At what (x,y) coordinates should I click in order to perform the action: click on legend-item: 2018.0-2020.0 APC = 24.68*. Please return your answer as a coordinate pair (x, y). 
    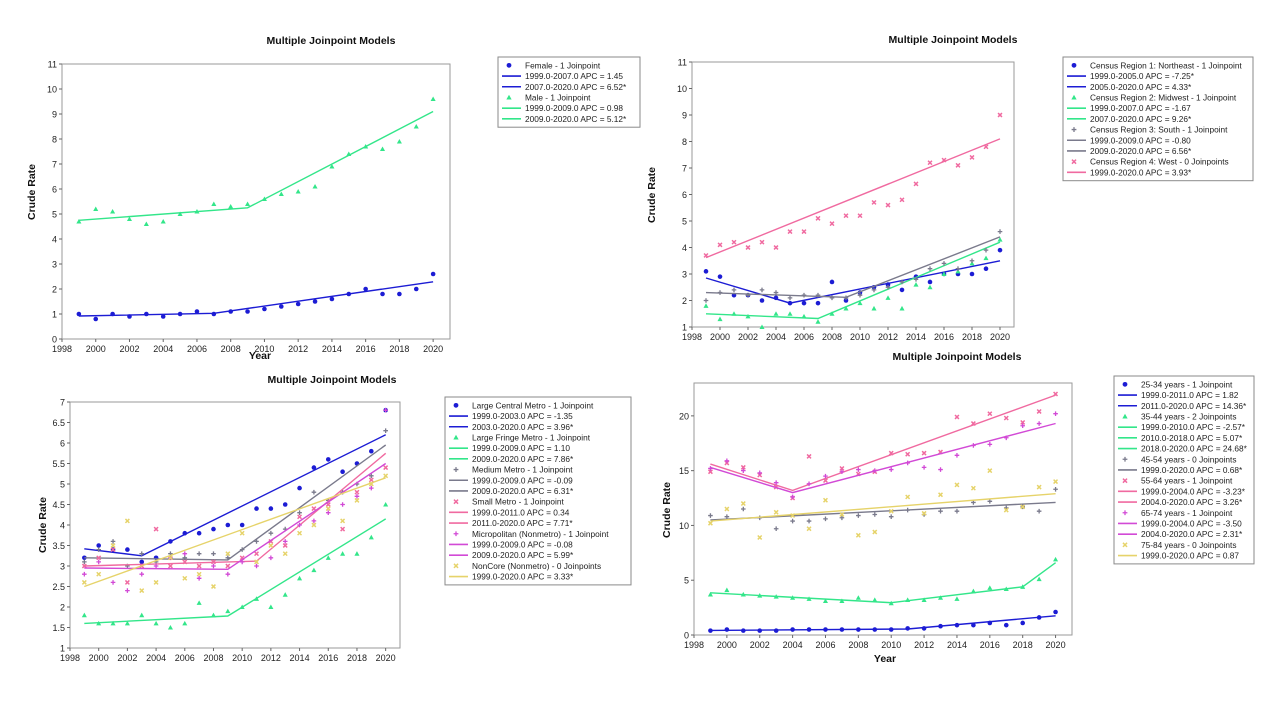
    Looking at the image, I should click on (1183, 449).